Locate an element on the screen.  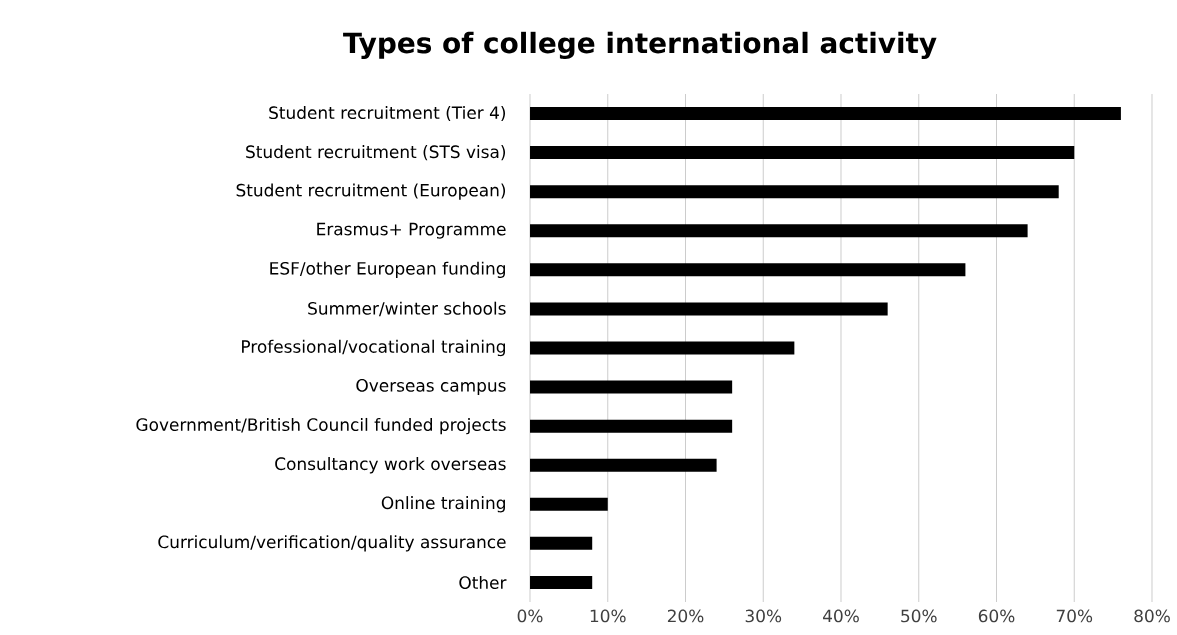
x-tick-label: 10% is located at coordinates (608, 616).